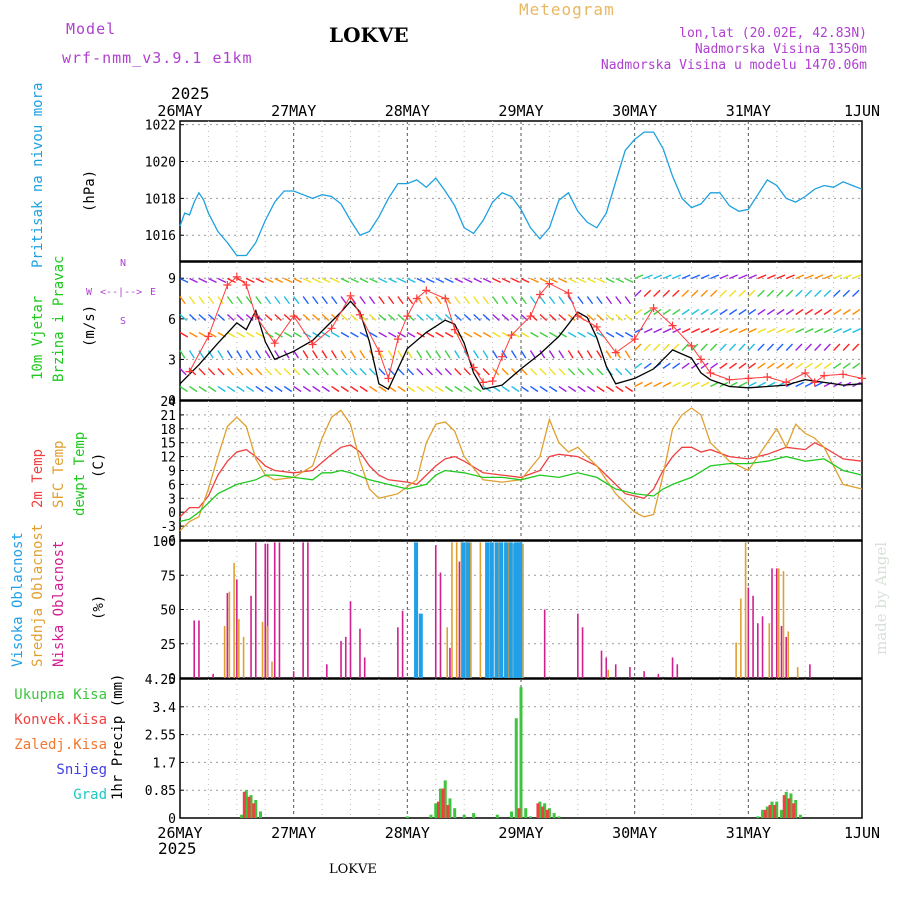 This screenshot has width=900, height=900. I want to click on x-tick-label-top: 28MAY, so click(407, 111).